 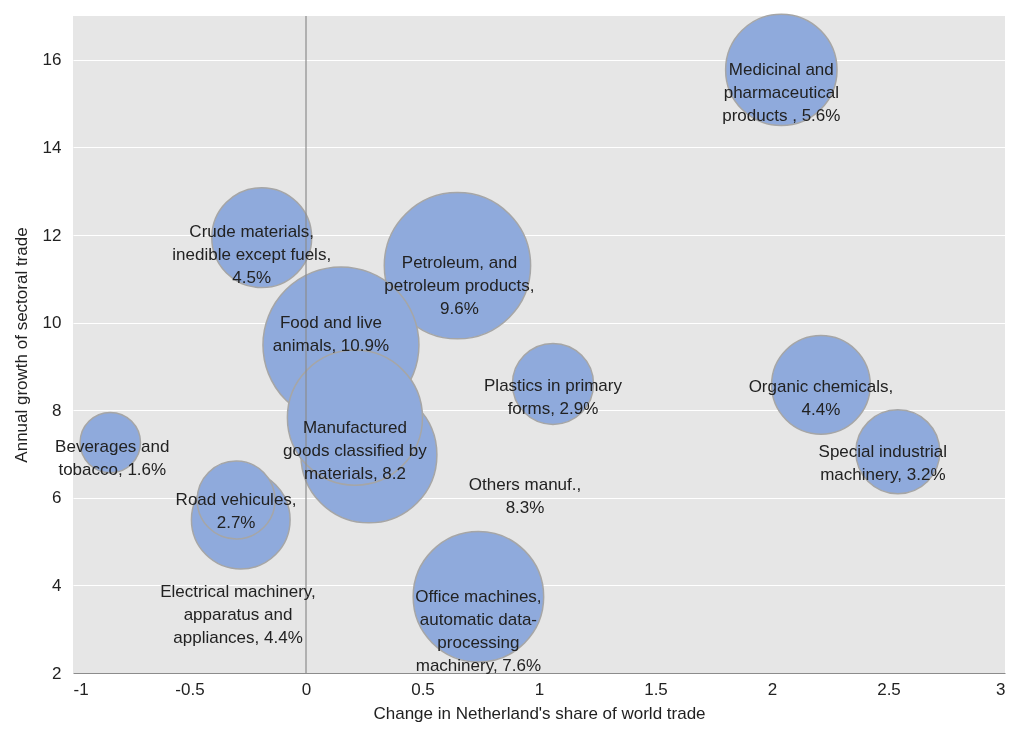 What do you see at coordinates (252, 254) in the screenshot?
I see `annotation: Crude materials, inedible except fuels, 4.5%` at bounding box center [252, 254].